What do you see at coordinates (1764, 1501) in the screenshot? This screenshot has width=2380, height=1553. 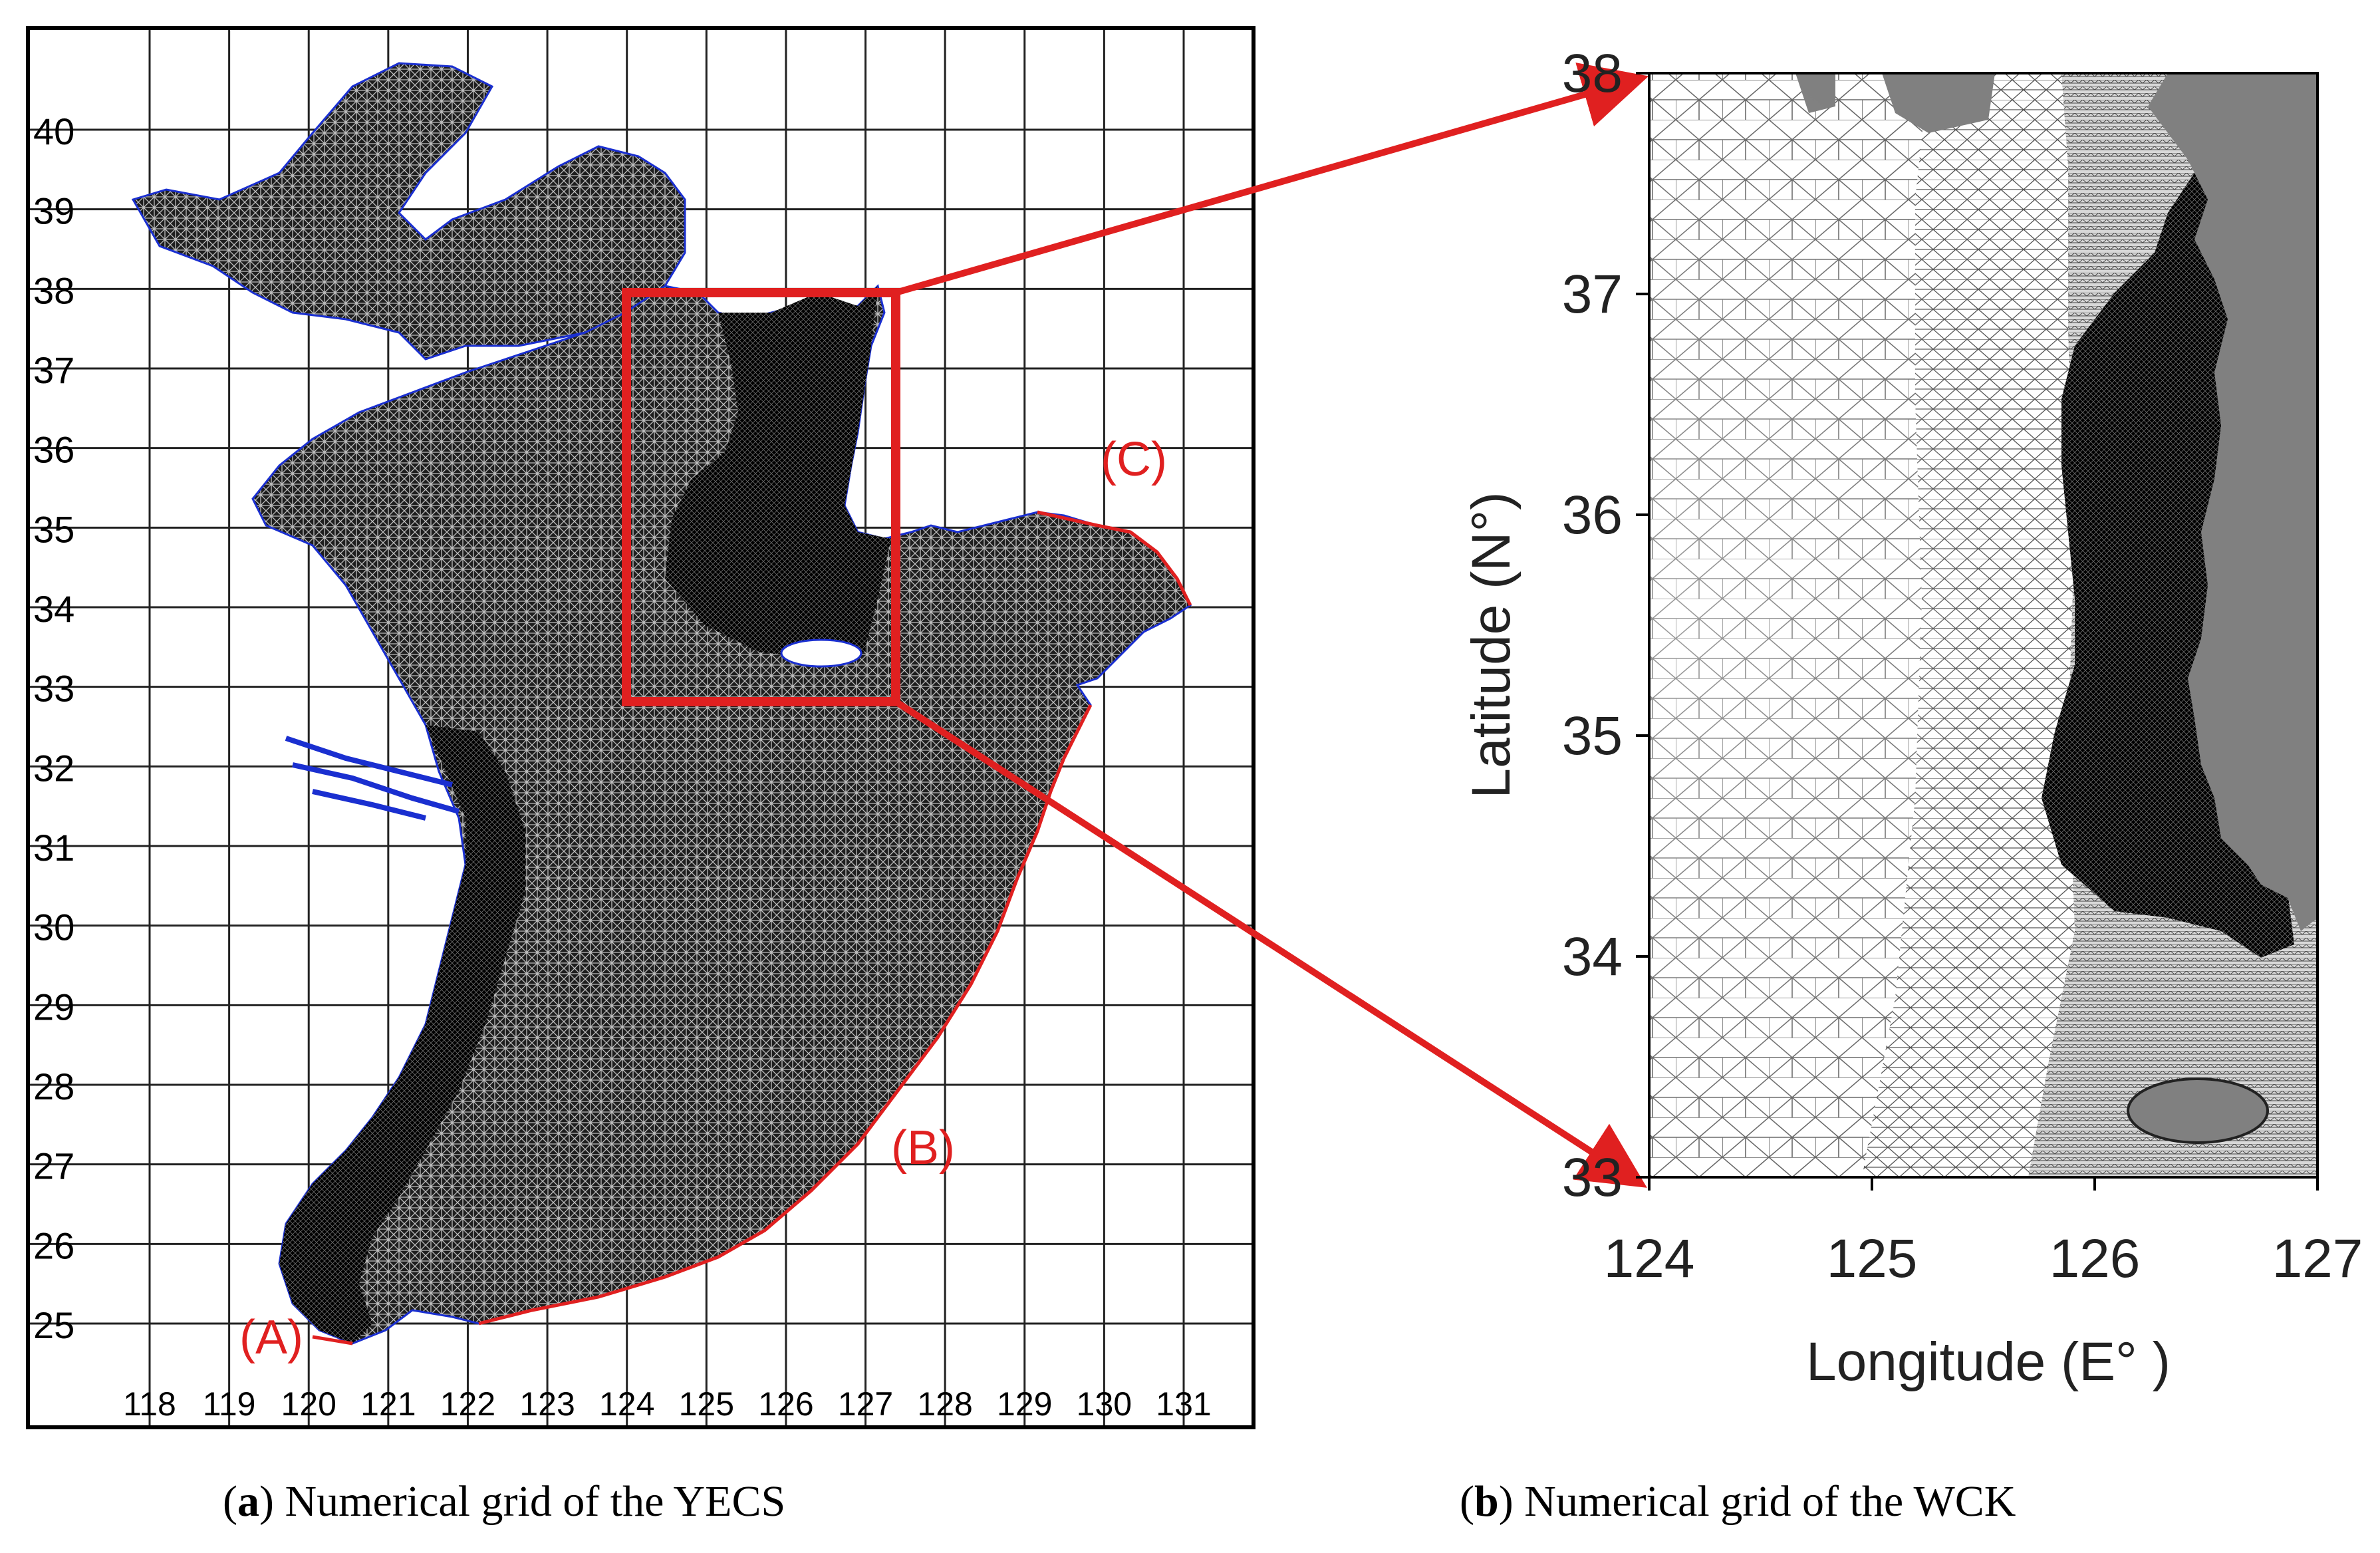 I see `caption-b-text: Numerical grid of the WCK` at bounding box center [1764, 1501].